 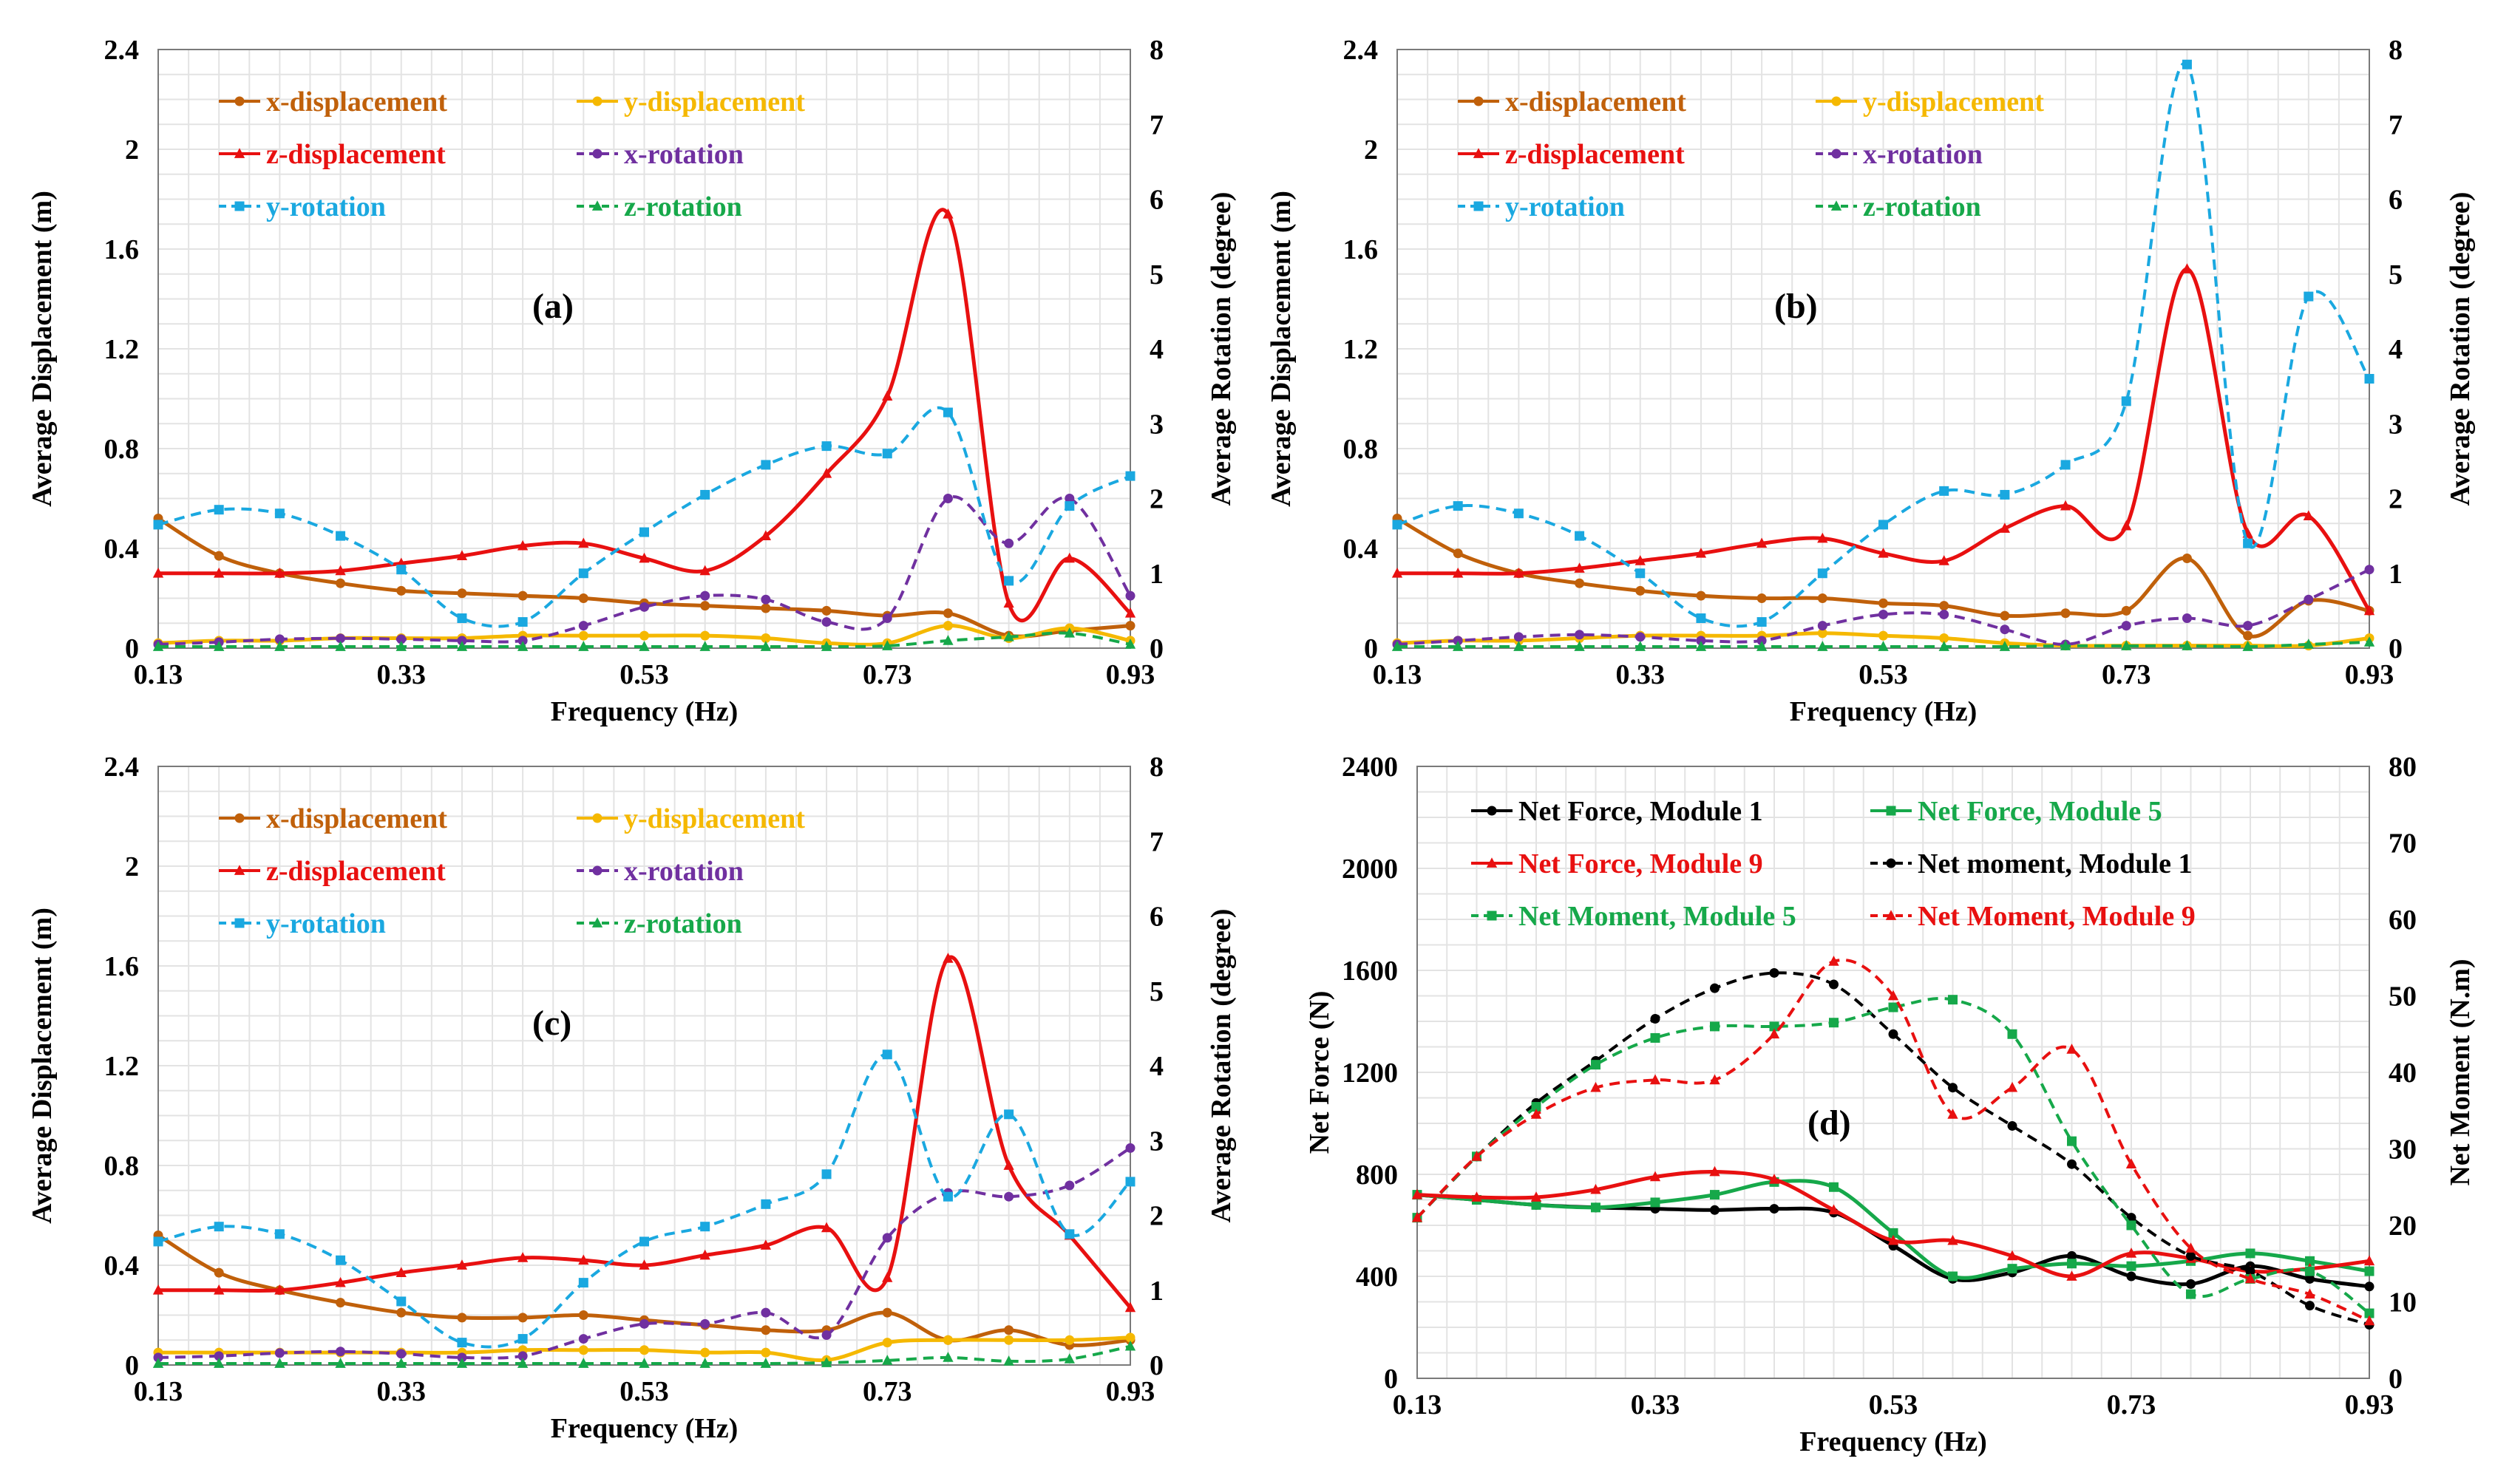 I want to click on legend-label: Net Moment, Module 9, so click(x=2057, y=916).